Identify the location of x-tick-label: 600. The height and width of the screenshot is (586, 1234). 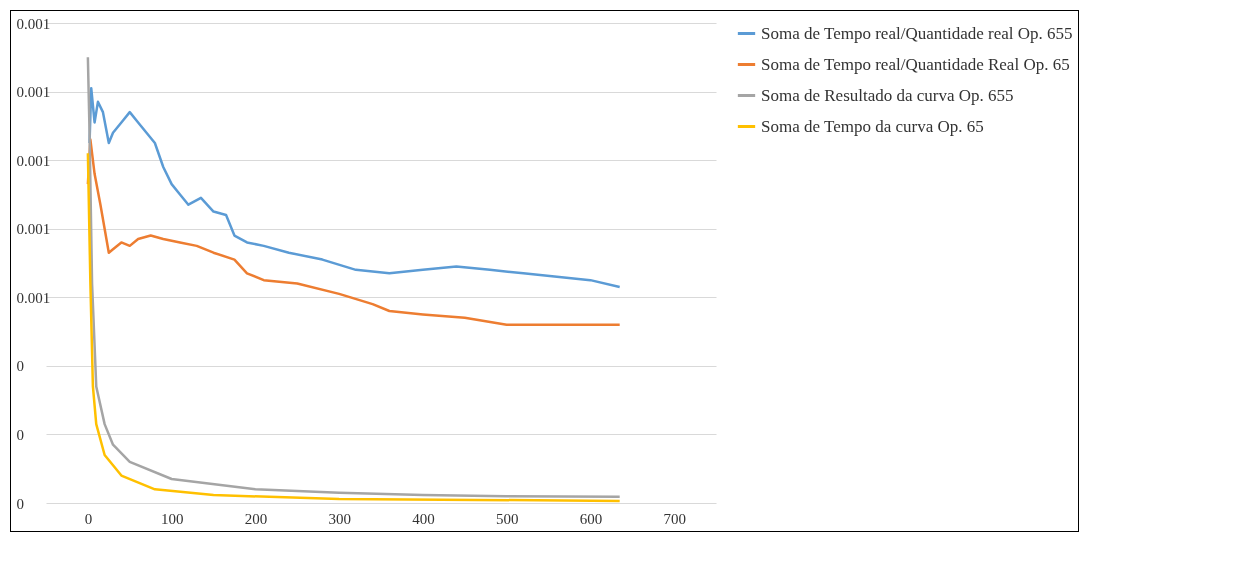
(591, 518).